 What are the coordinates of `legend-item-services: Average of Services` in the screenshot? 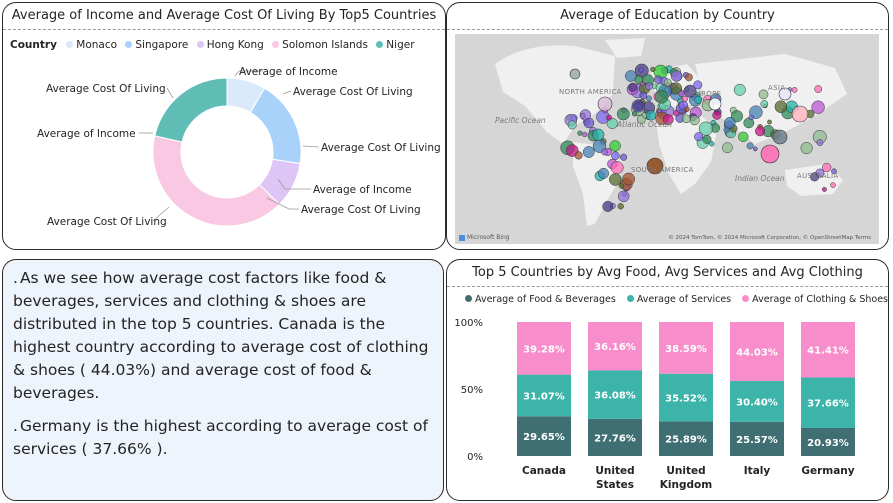 It's located at (678, 299).